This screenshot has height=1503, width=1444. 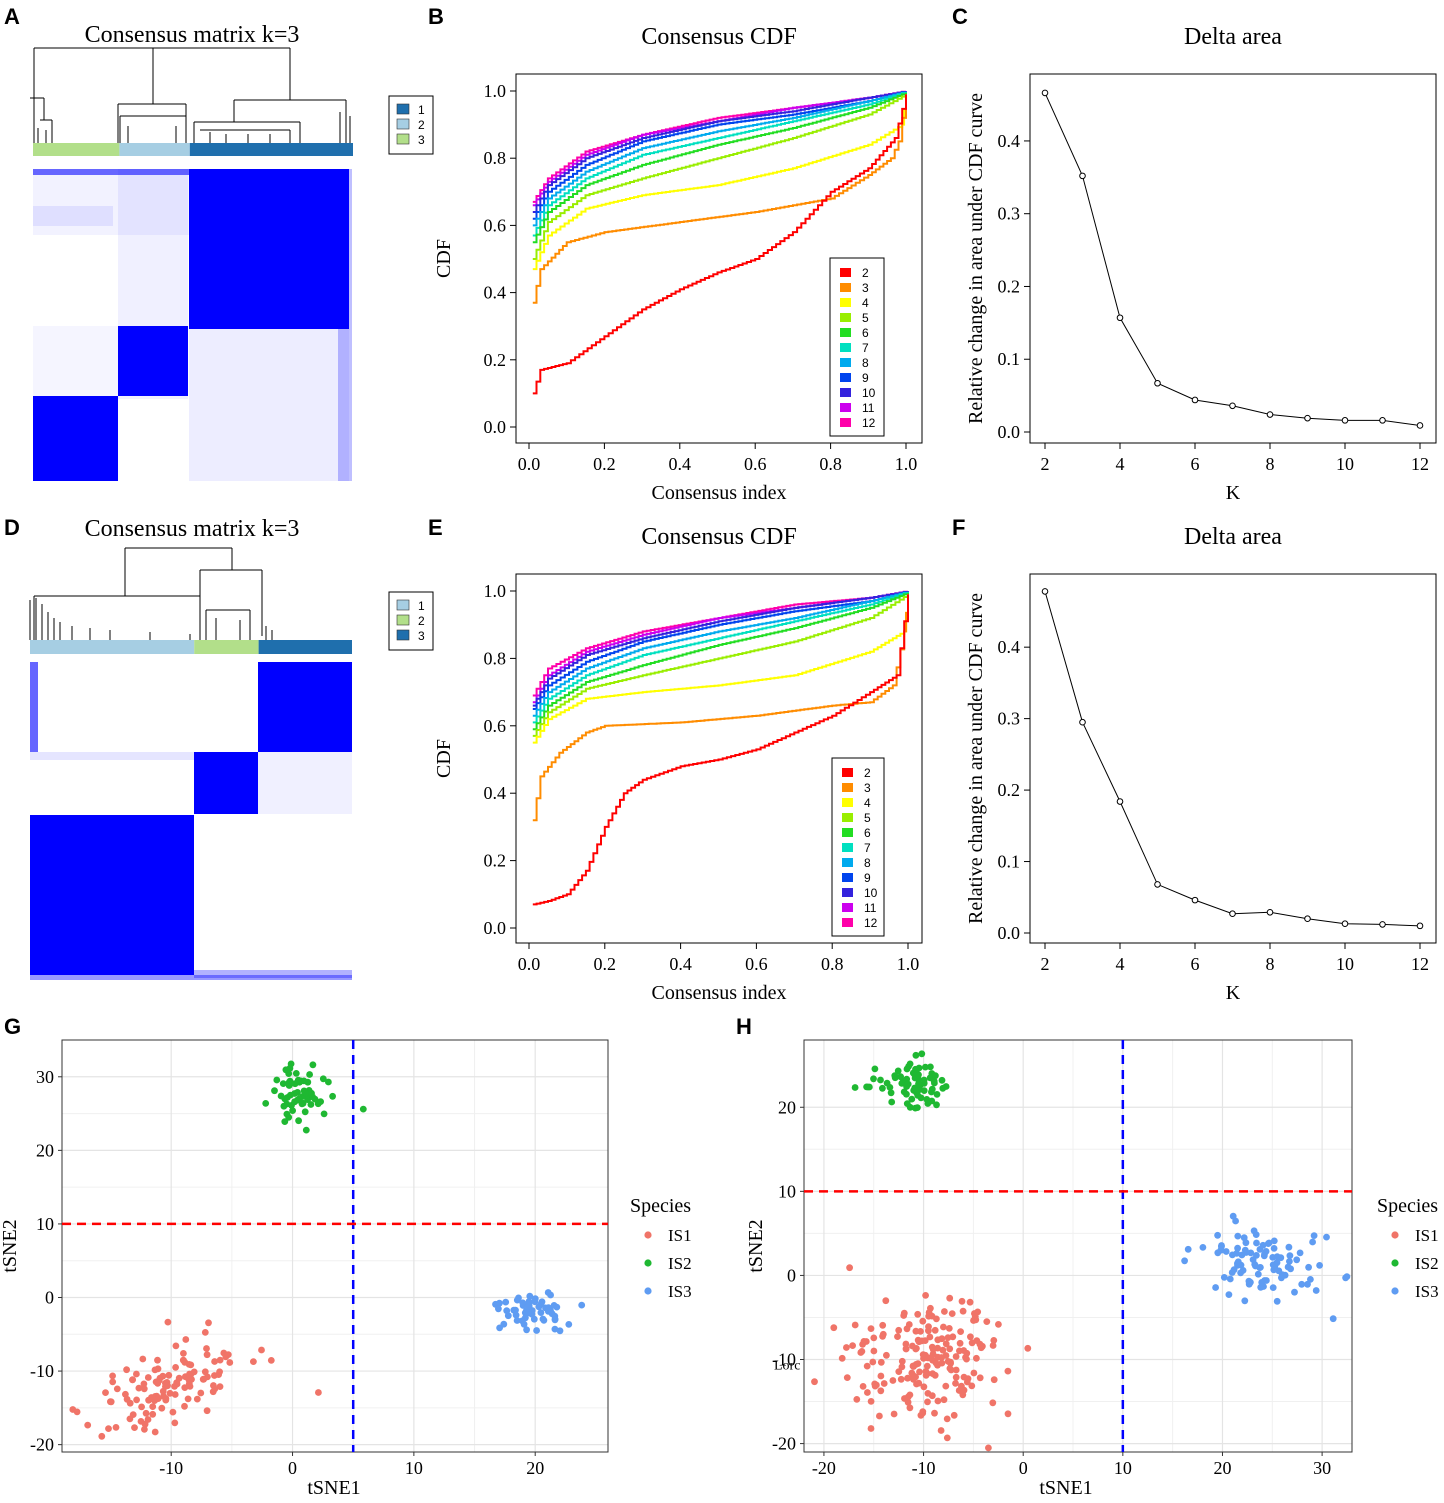 I want to click on legend-label-6: 6, so click(x=865, y=333).